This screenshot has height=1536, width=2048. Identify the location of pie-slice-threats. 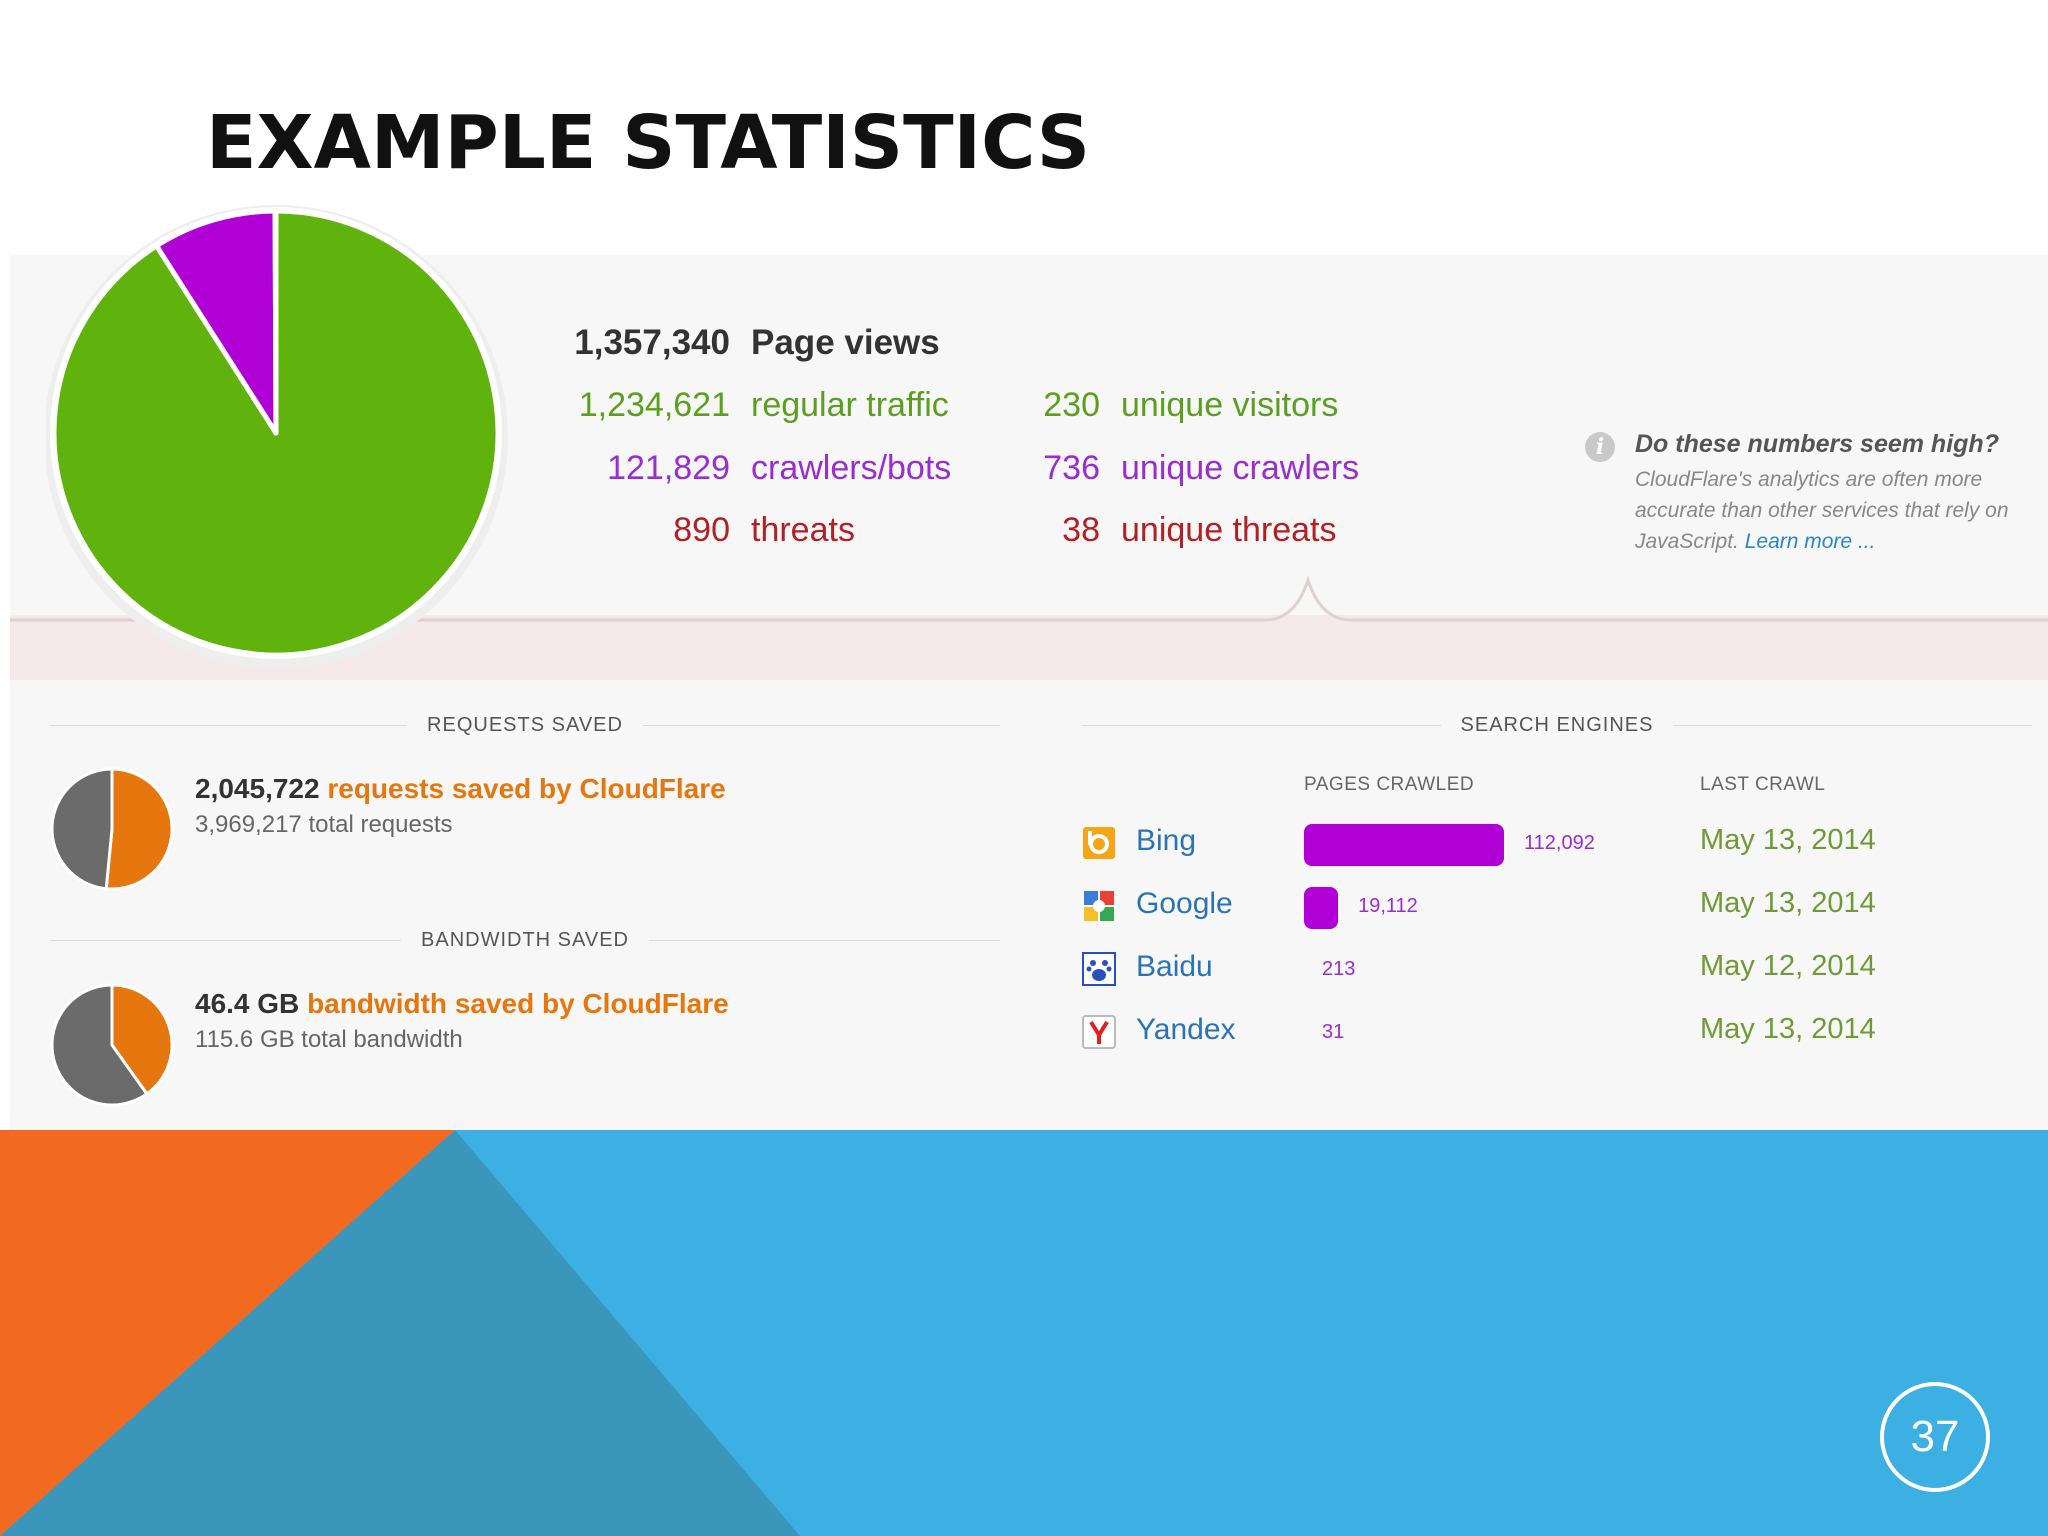
(275, 322).